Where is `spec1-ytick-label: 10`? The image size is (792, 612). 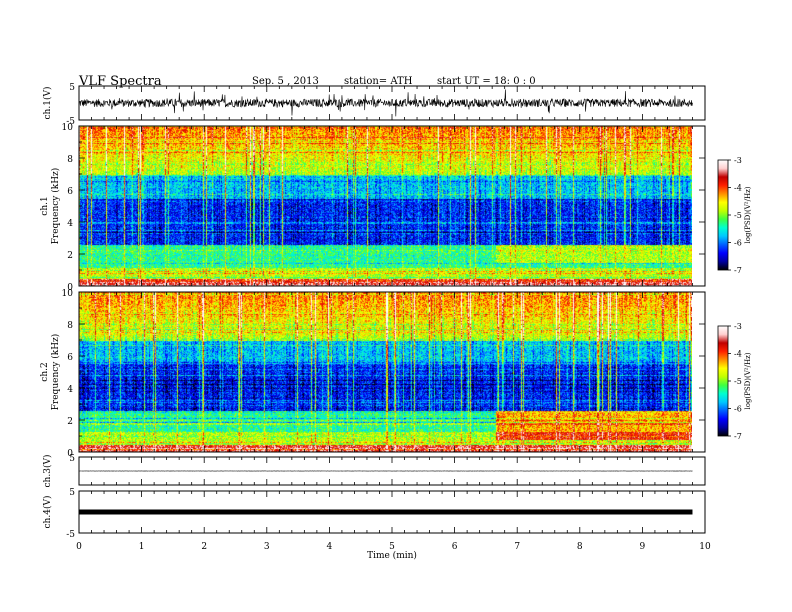 spec1-ytick-label: 10 is located at coordinates (68, 128).